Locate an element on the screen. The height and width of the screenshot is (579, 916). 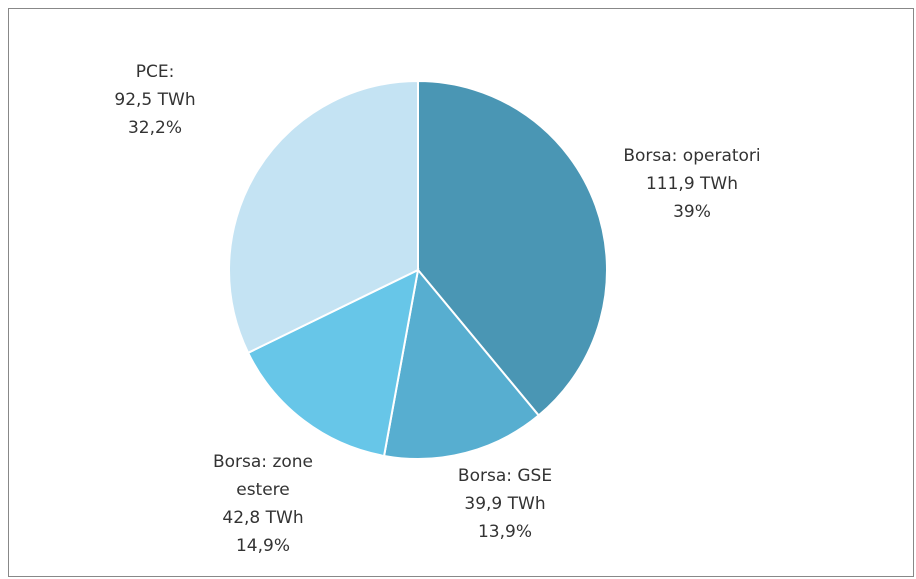
slice-label: Borsa: operatori 111,9 TWh 39% is located at coordinates (692, 184).